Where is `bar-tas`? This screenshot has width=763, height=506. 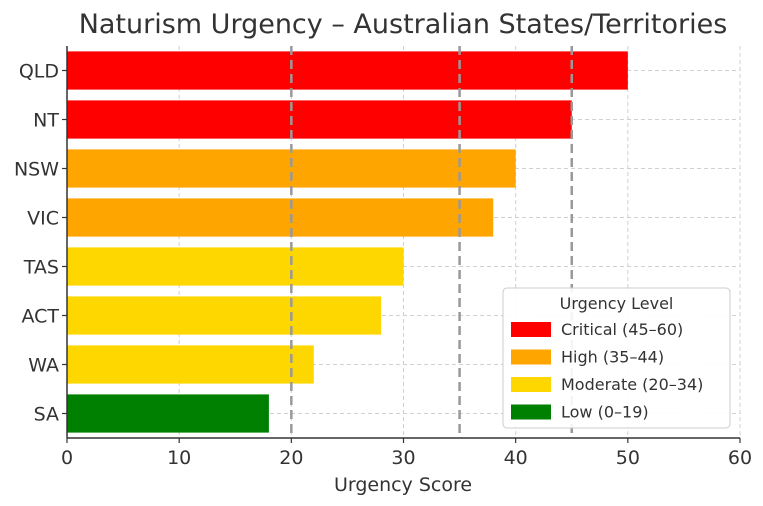 bar-tas is located at coordinates (235, 266).